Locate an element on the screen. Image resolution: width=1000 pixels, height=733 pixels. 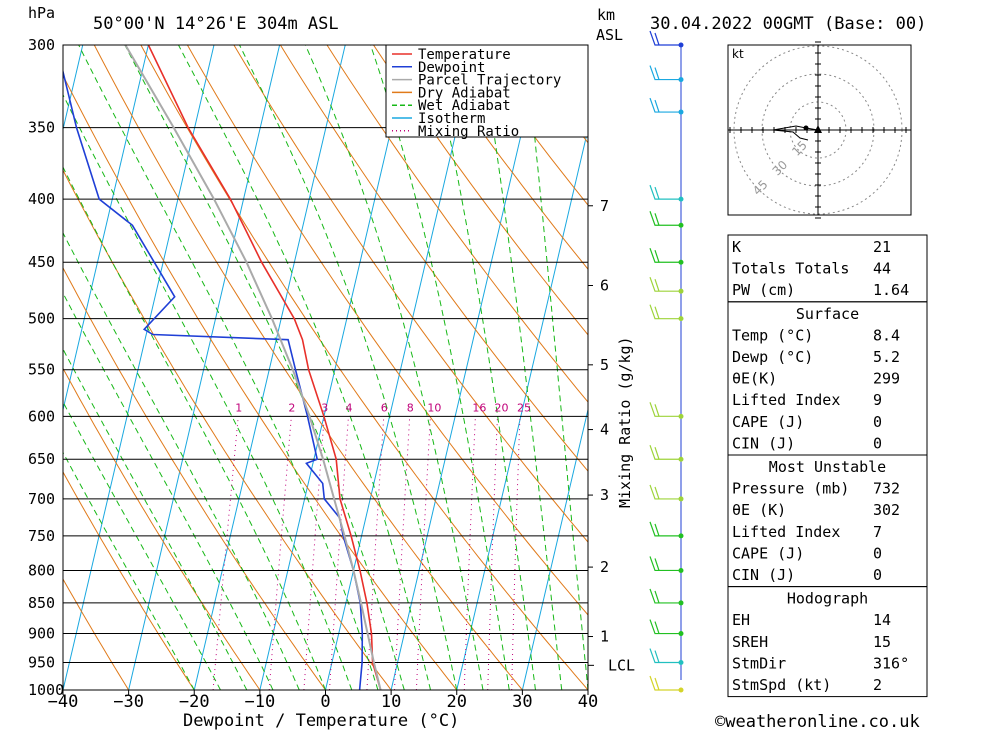
km-tick-label: 1 is located at coordinates (604, 637).